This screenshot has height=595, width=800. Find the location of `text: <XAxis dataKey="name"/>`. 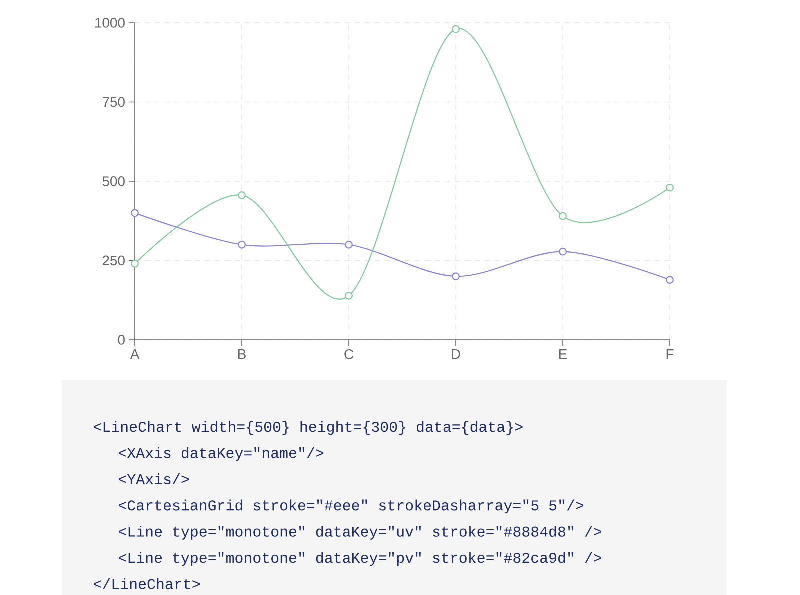

text: <XAxis dataKey="name"/> is located at coordinates (221, 454).